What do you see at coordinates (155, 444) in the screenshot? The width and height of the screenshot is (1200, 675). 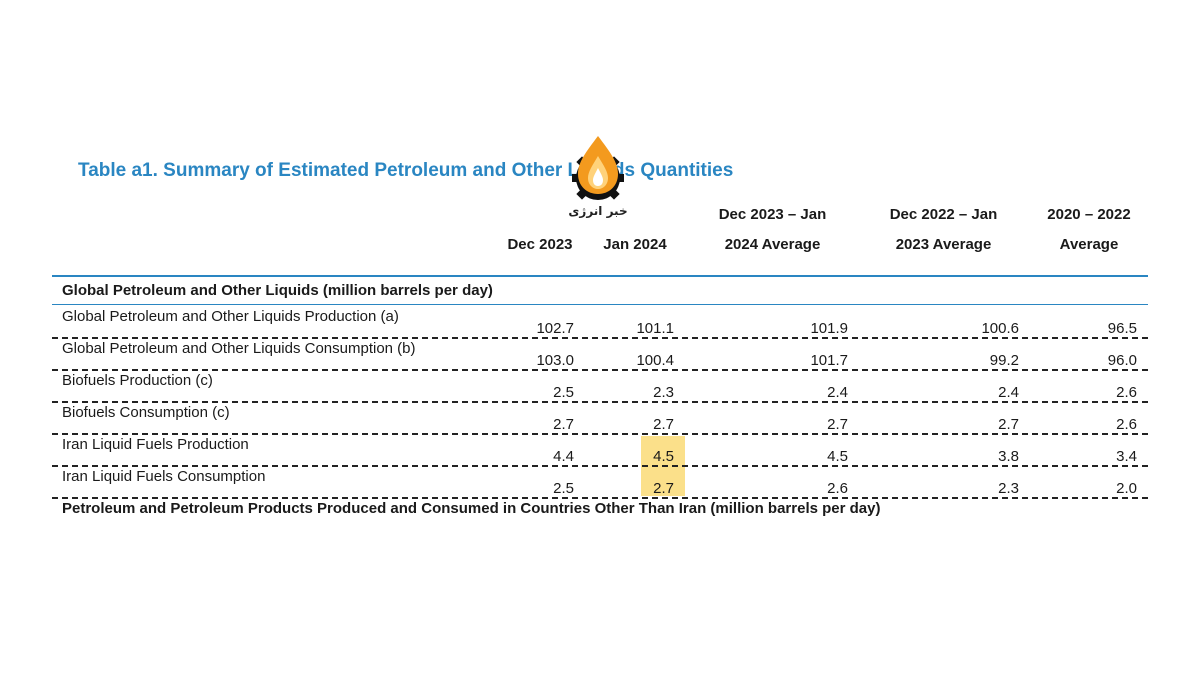 I see `row-label: Iran Liquid Fuels Production` at bounding box center [155, 444].